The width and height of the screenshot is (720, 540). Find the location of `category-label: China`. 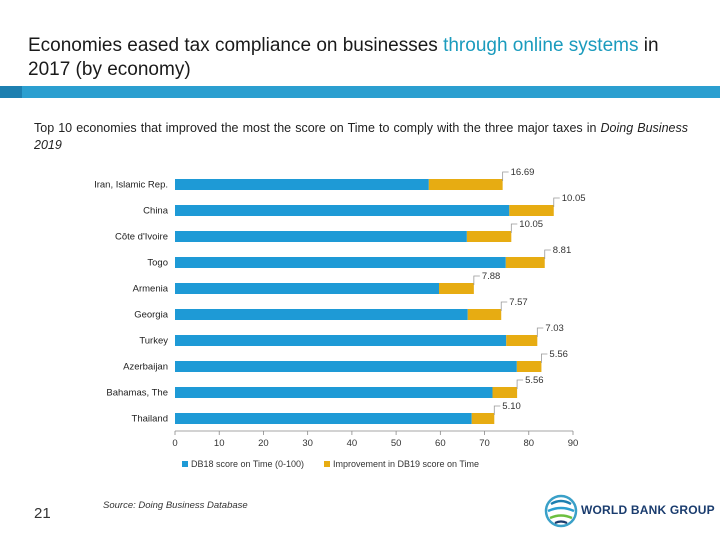

category-label: China is located at coordinates (156, 211).